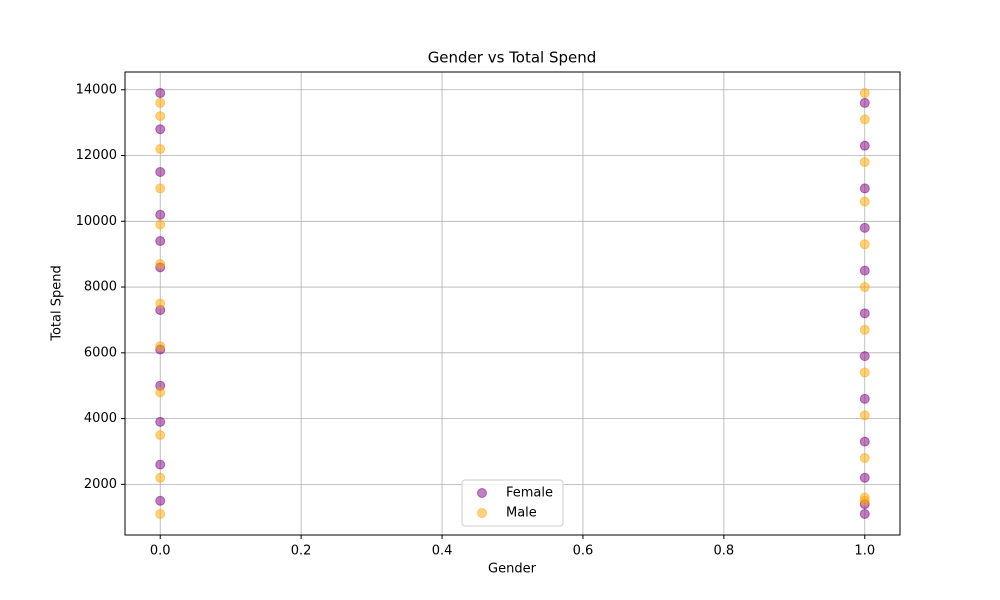 This screenshot has height=600, width=1000. What do you see at coordinates (100, 484) in the screenshot?
I see `y-tick-label: 2000` at bounding box center [100, 484].